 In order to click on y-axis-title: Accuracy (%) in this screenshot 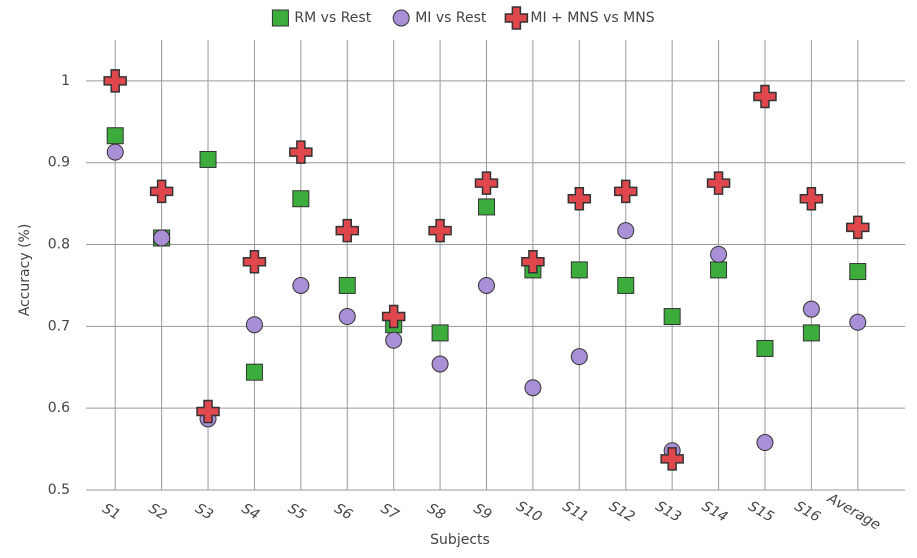, I will do `click(25, 270)`.